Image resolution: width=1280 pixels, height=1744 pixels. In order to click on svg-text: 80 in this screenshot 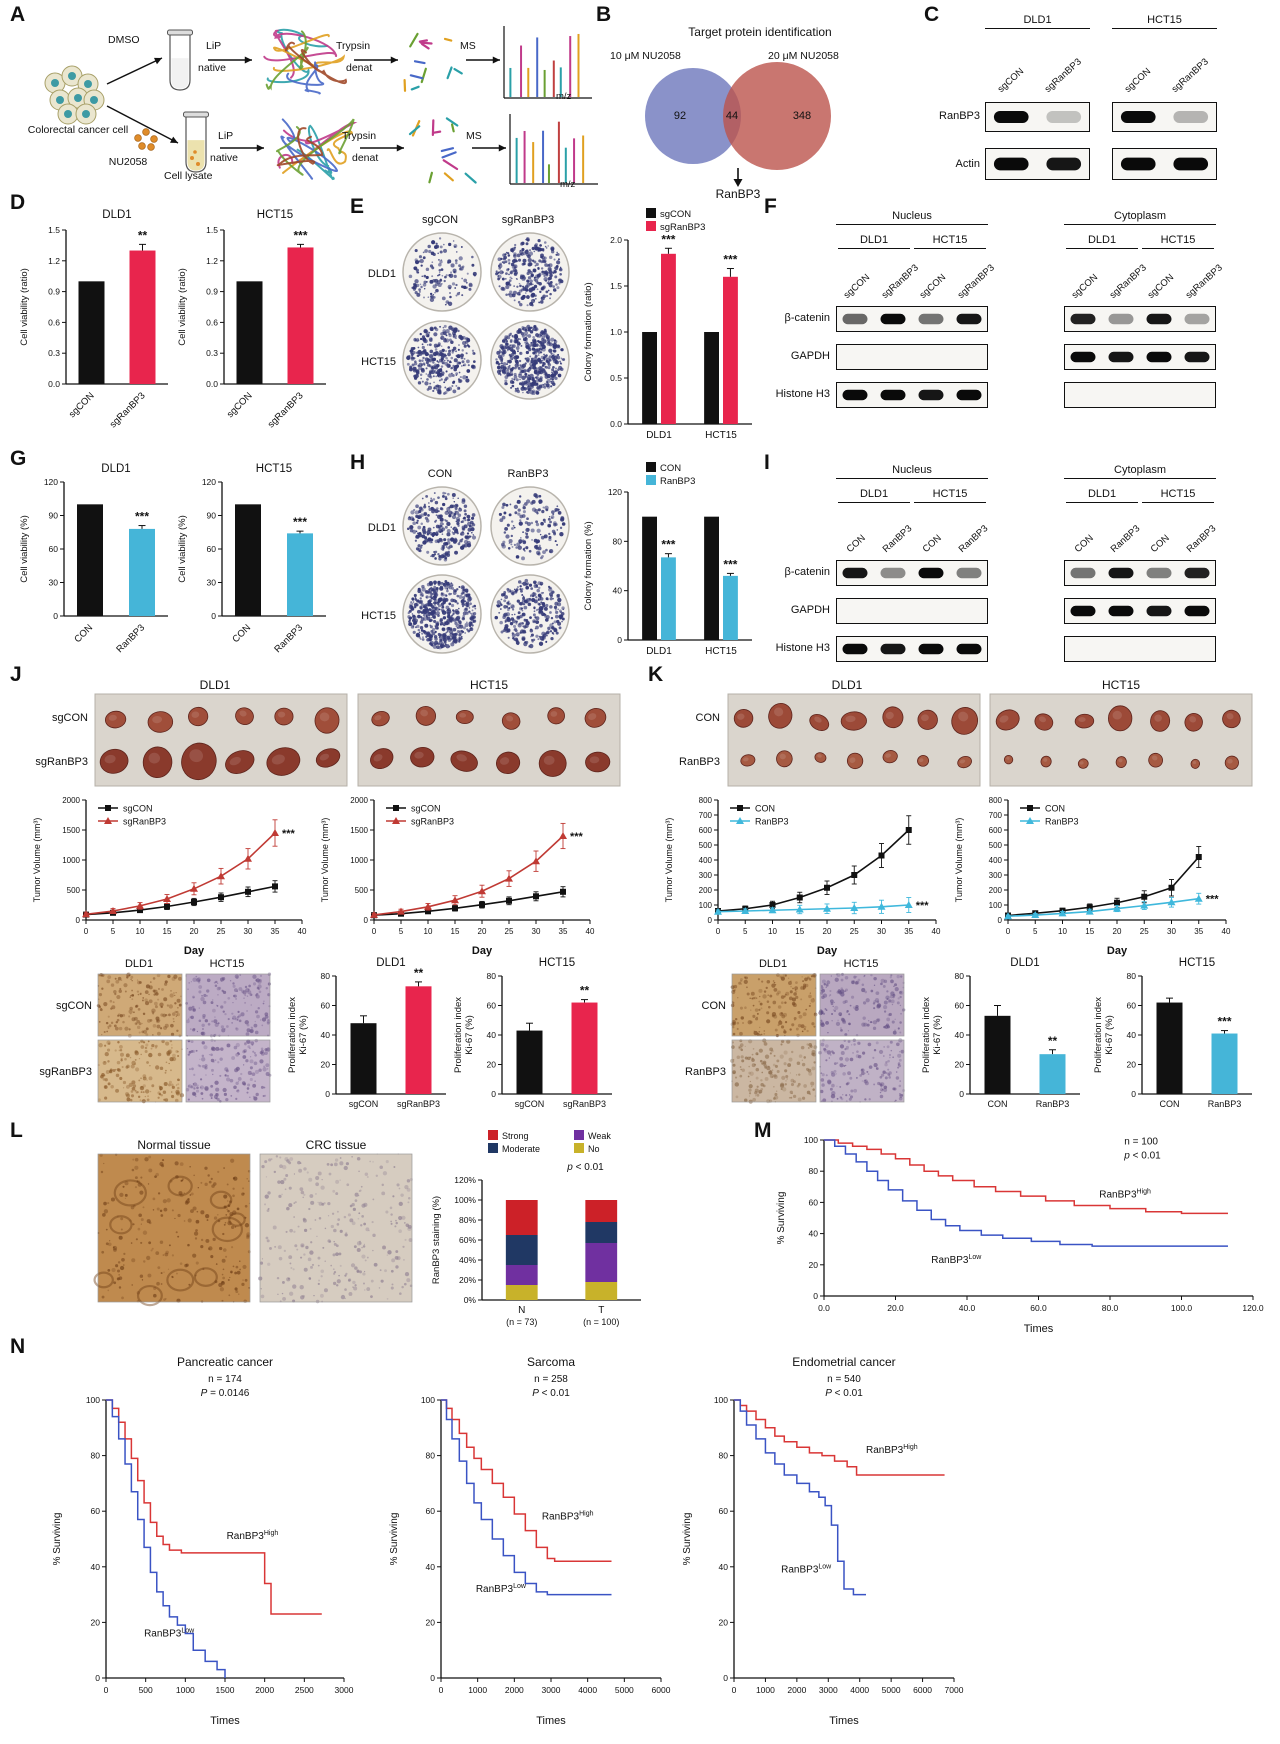, I will do `click(618, 541)`.